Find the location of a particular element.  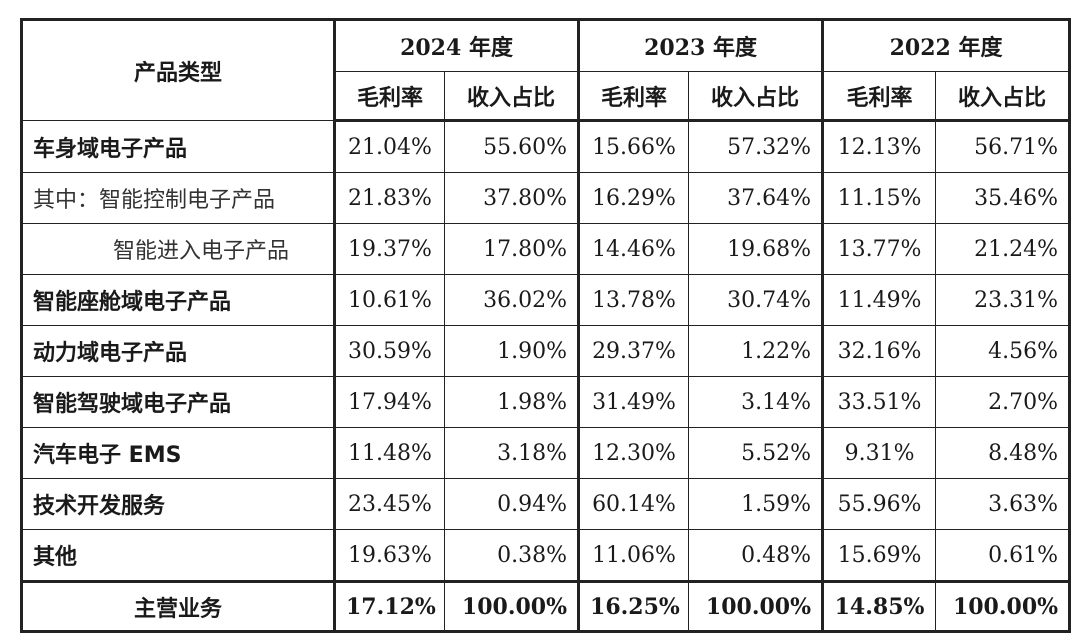

table-cell: 15.69% is located at coordinates (879, 555).